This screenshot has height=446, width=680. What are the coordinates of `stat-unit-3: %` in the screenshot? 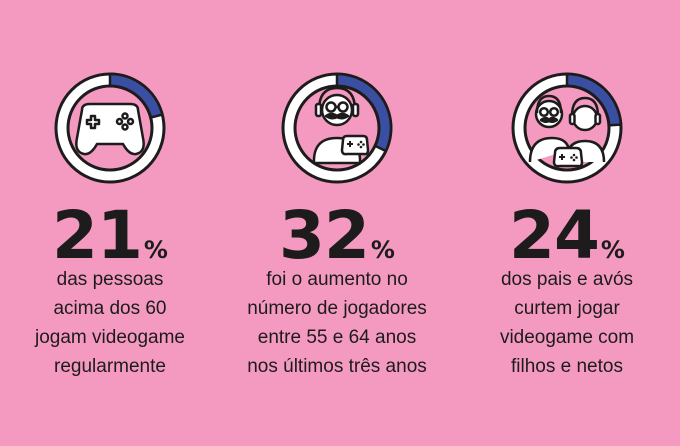 It's located at (612, 250).